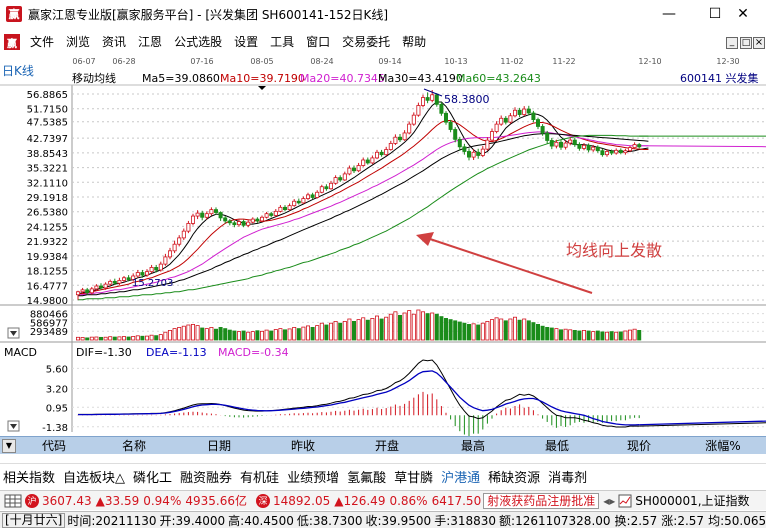 This screenshot has height=528, width=766. What do you see at coordinates (133, 446) in the screenshot?
I see `col-name: 名称` at bounding box center [133, 446].